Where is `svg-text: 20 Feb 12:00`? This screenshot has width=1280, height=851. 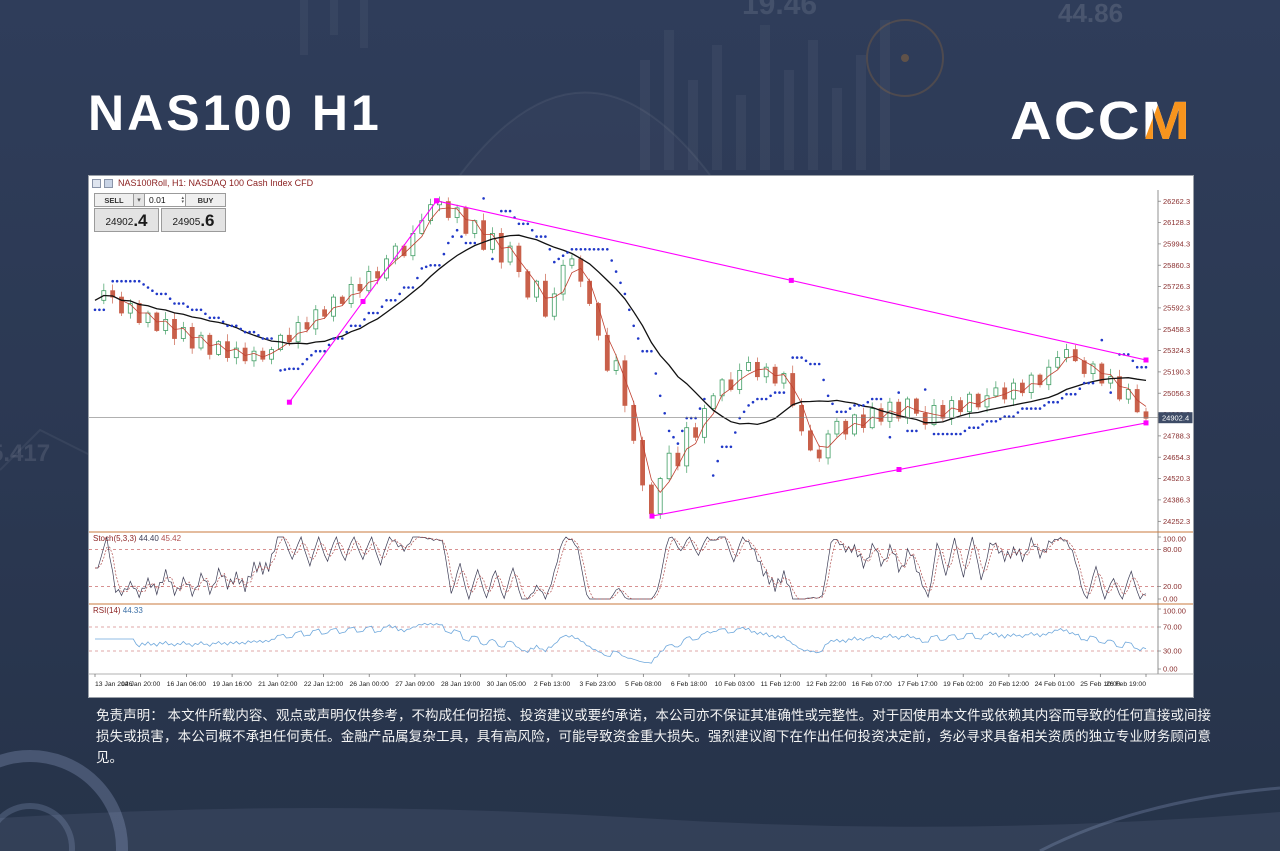 svg-text: 20 Feb 12:00 is located at coordinates (1009, 684).